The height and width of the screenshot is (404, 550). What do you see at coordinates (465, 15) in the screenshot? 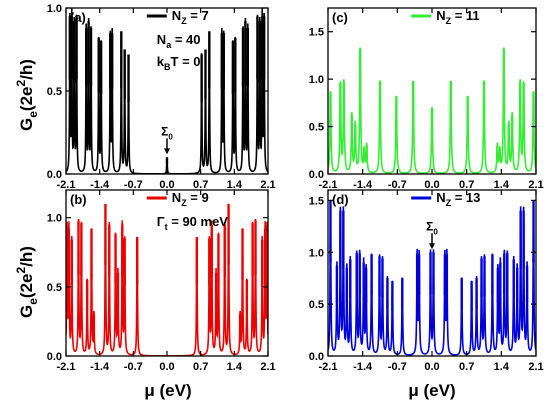
I see `legend-text-value: = 11` at bounding box center [465, 15].